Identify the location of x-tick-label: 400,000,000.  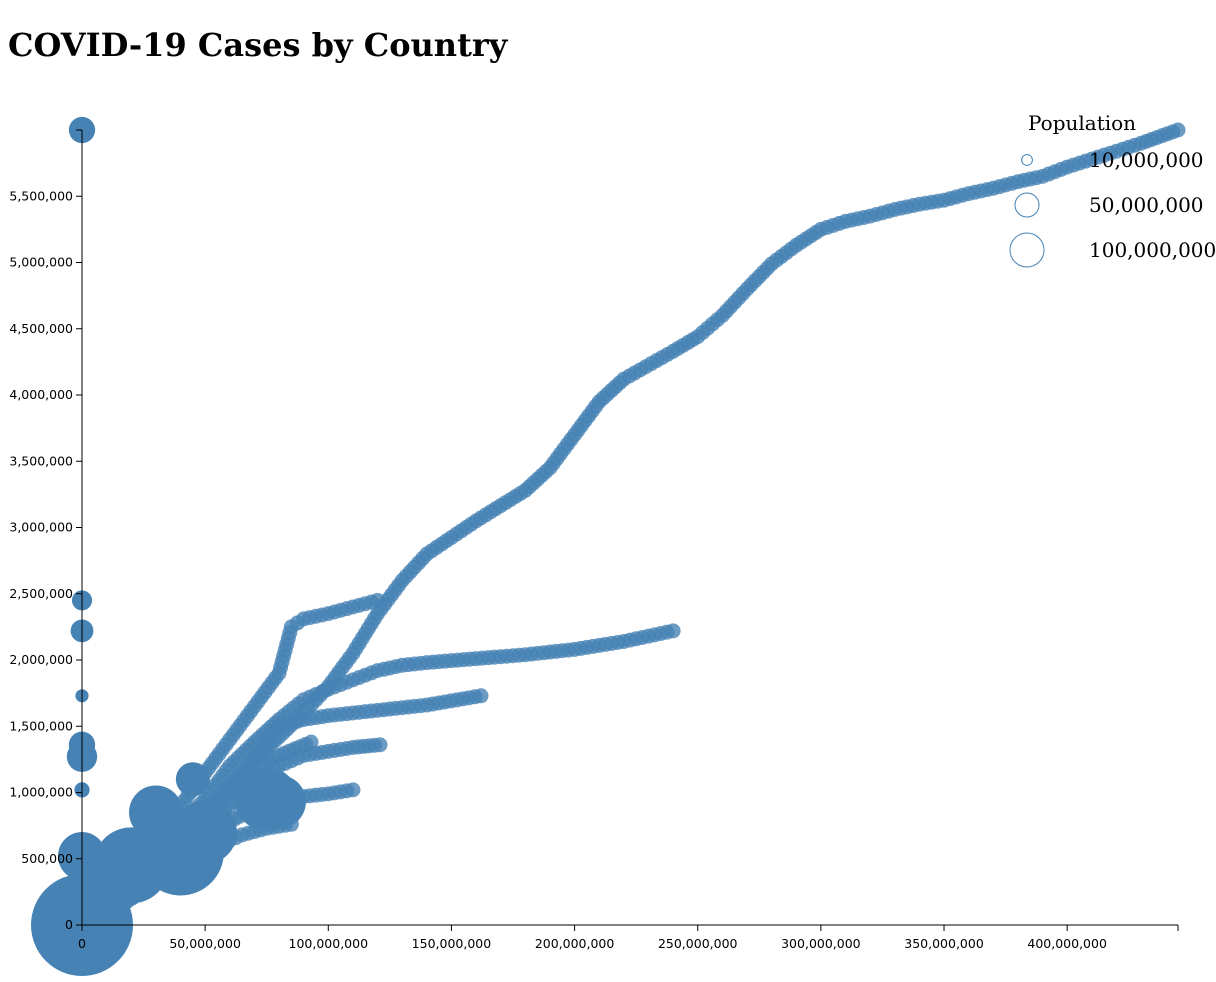
(1067, 943).